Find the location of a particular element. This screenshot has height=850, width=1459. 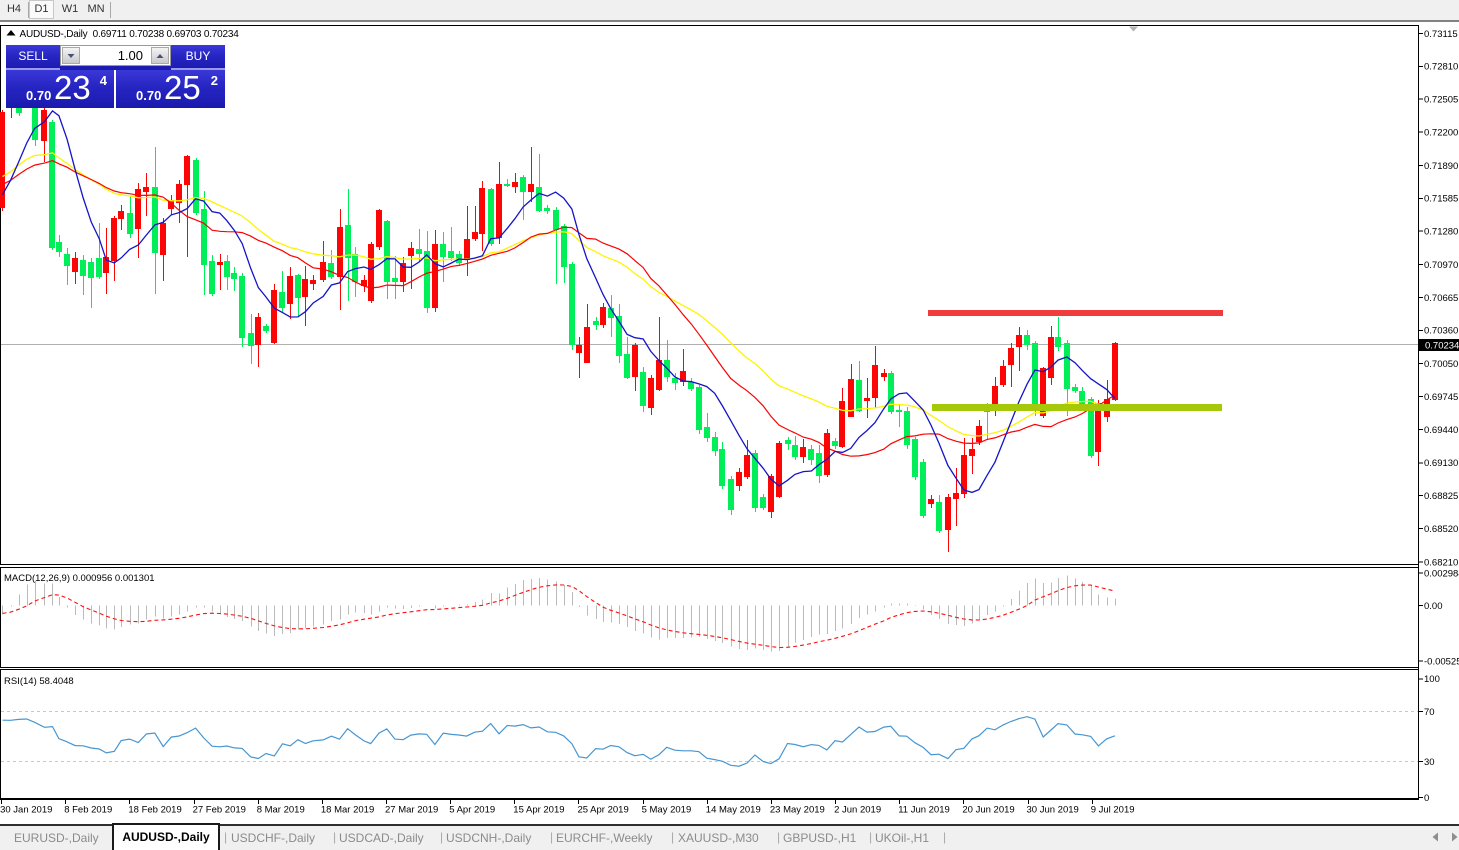

svg-text: 0.002984 is located at coordinates (1441, 574).